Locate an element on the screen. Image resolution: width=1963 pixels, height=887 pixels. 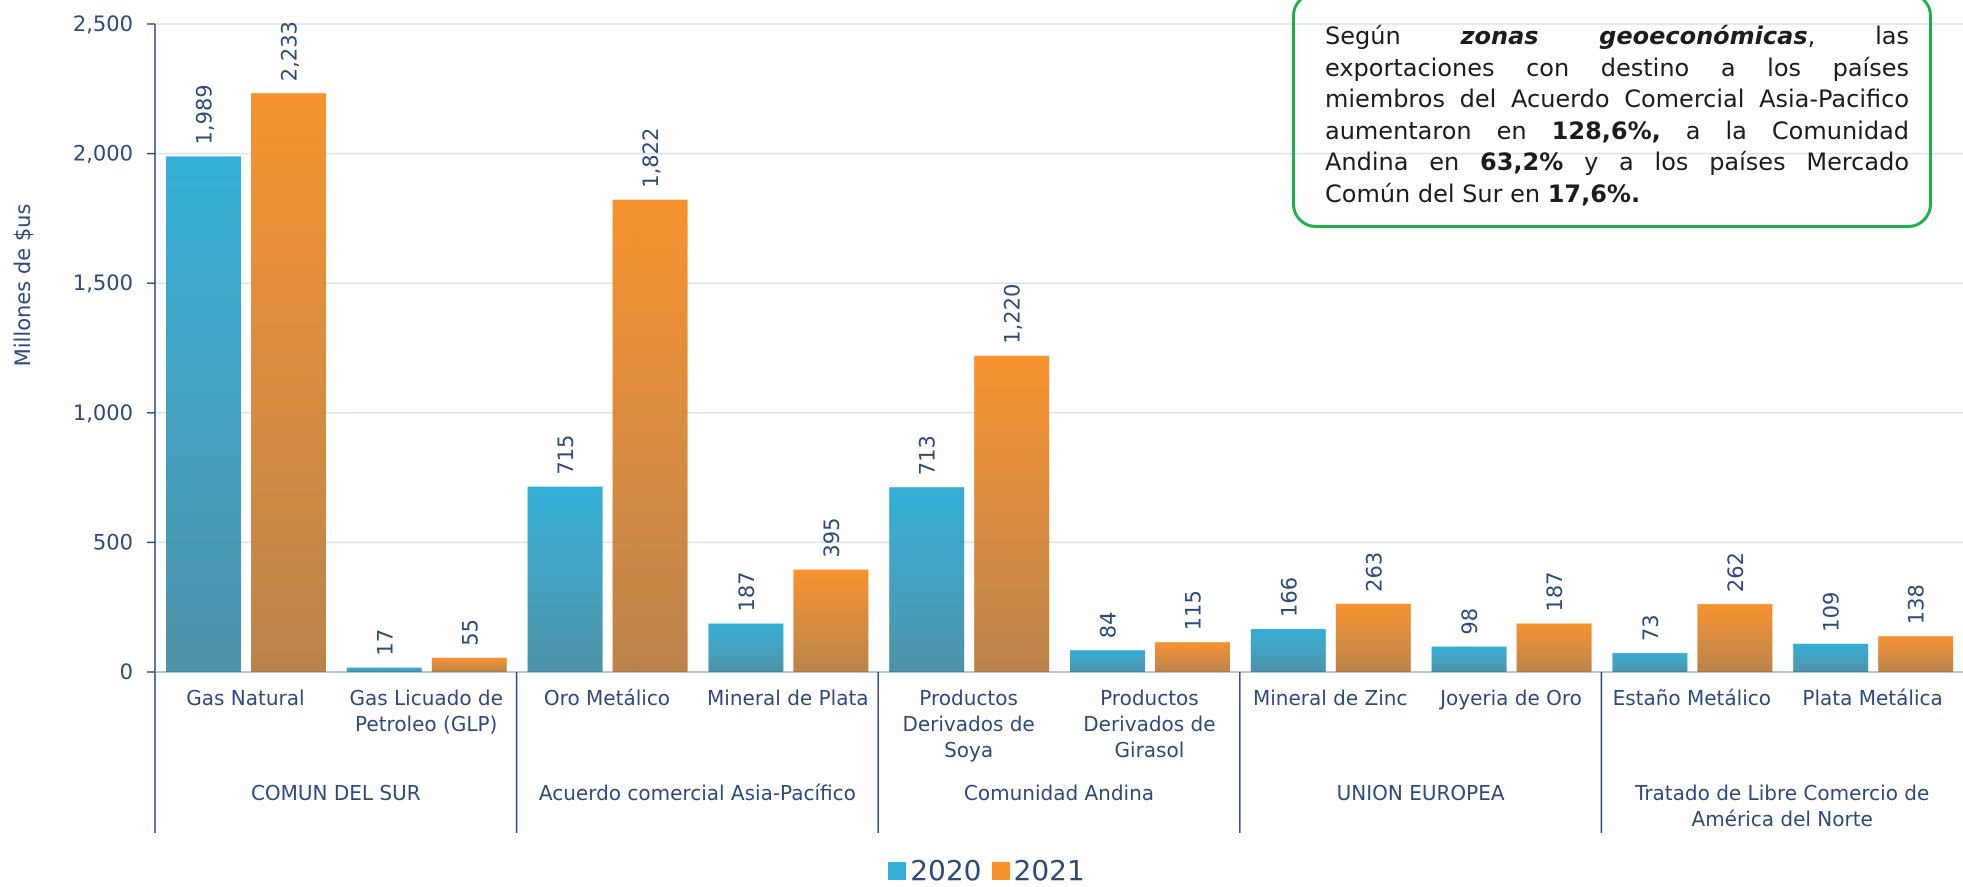
x-tick-label: Productos Derivados de Girasol is located at coordinates (1149, 724).